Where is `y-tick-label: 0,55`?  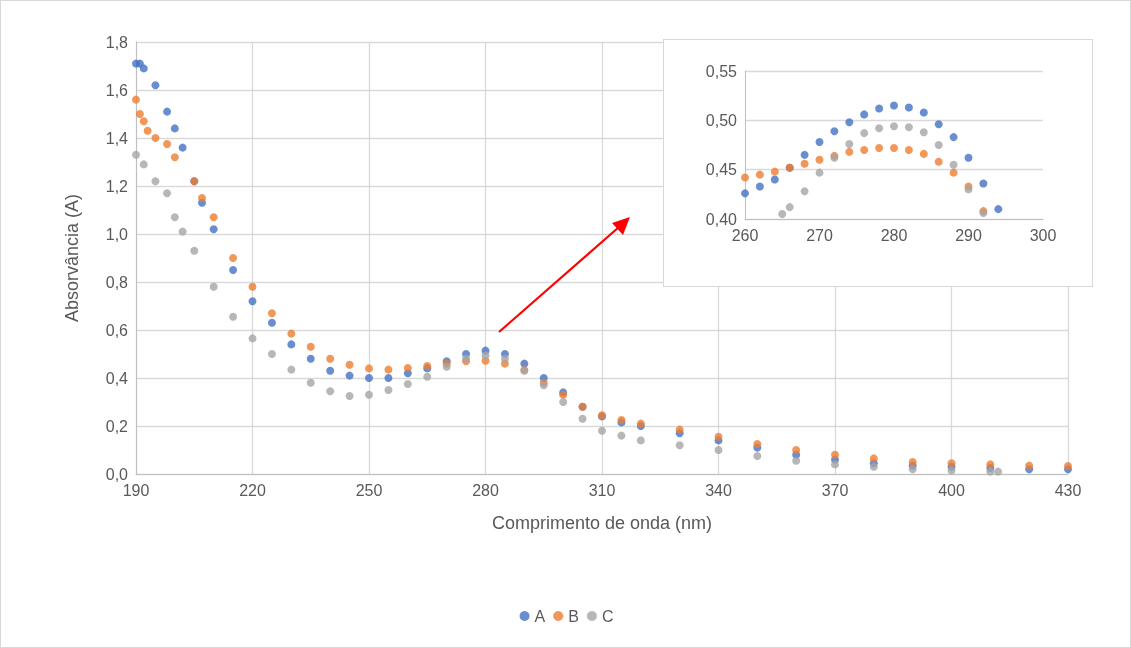 y-tick-label: 0,55 is located at coordinates (721, 71).